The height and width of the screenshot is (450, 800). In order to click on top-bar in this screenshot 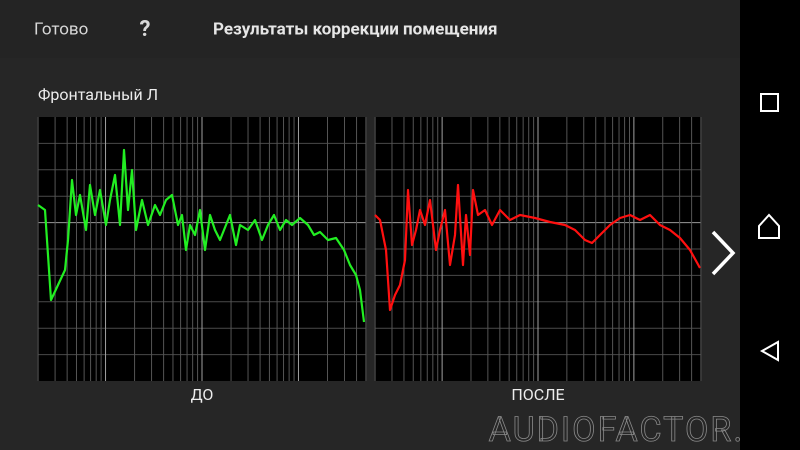, I will do `click(370, 29)`.